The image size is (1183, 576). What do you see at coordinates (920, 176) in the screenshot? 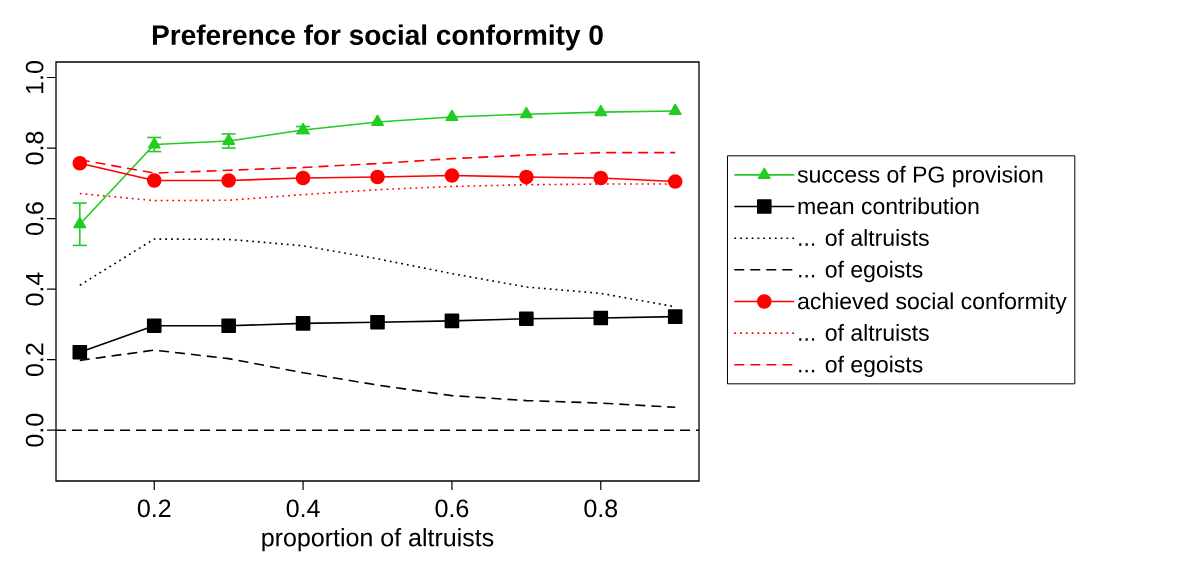
I see `legend-label: success of PG provision` at bounding box center [920, 176].